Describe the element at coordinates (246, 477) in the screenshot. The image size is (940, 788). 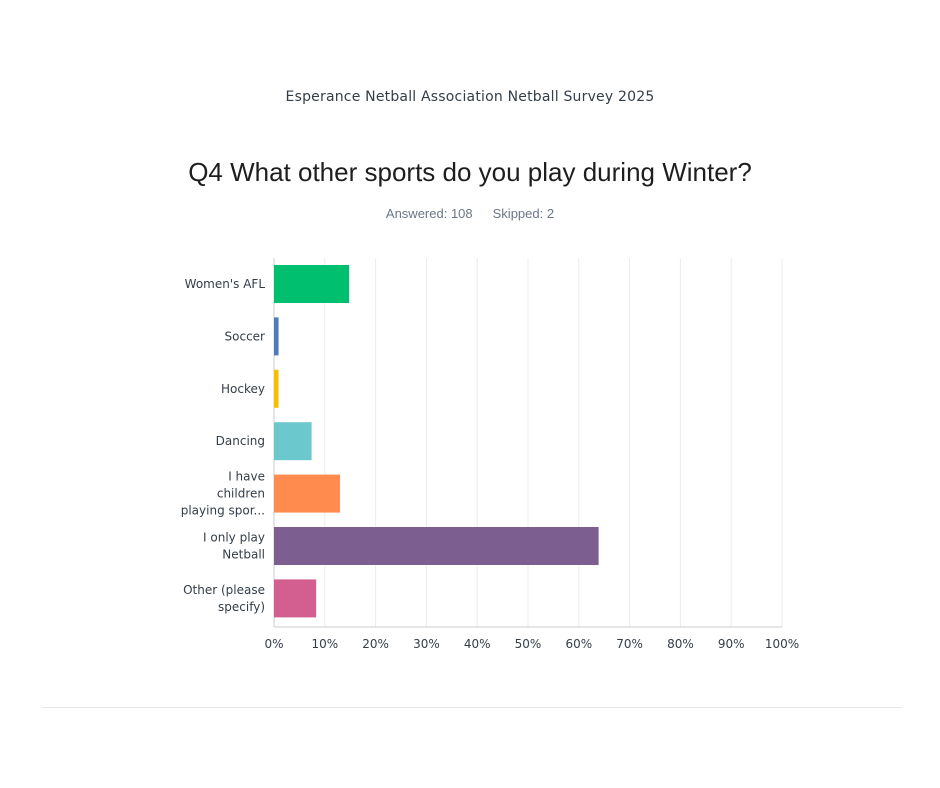
I see `category-label: I have` at that location.